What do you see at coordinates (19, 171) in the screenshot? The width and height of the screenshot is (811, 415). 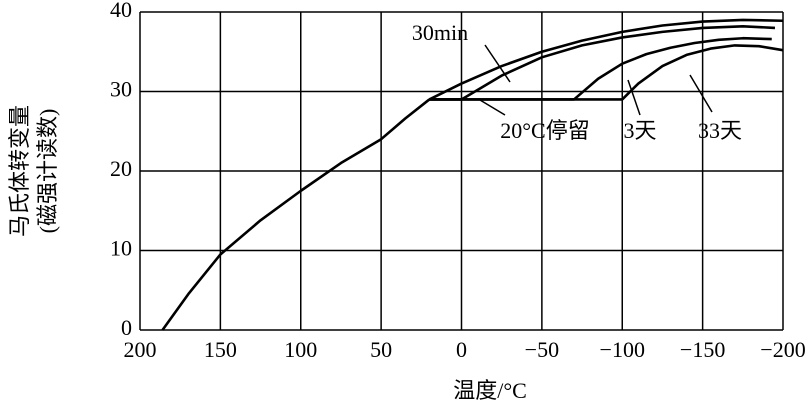 I see `y-axis-label: 马氏体转变量` at bounding box center [19, 171].